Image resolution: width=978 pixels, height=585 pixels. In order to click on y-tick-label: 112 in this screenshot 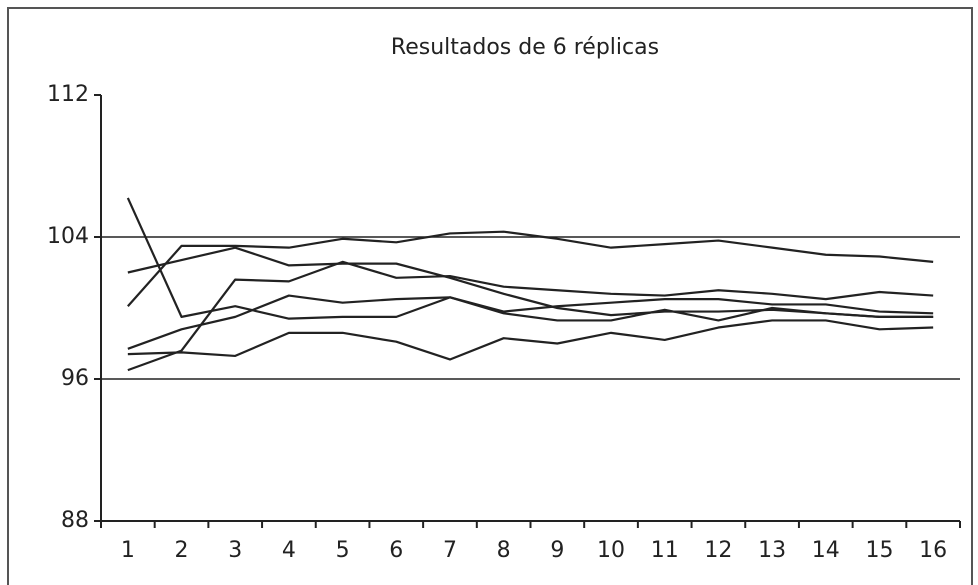, I will do `click(68, 94)`.